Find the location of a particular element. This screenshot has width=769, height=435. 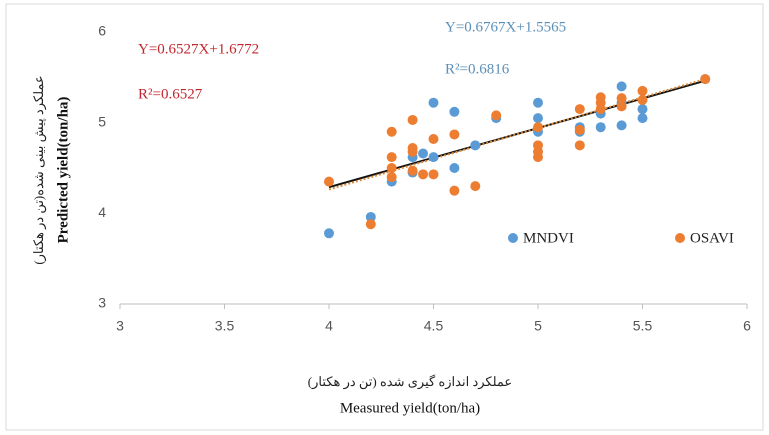

y-tick-label: 5 is located at coordinates (102, 121).